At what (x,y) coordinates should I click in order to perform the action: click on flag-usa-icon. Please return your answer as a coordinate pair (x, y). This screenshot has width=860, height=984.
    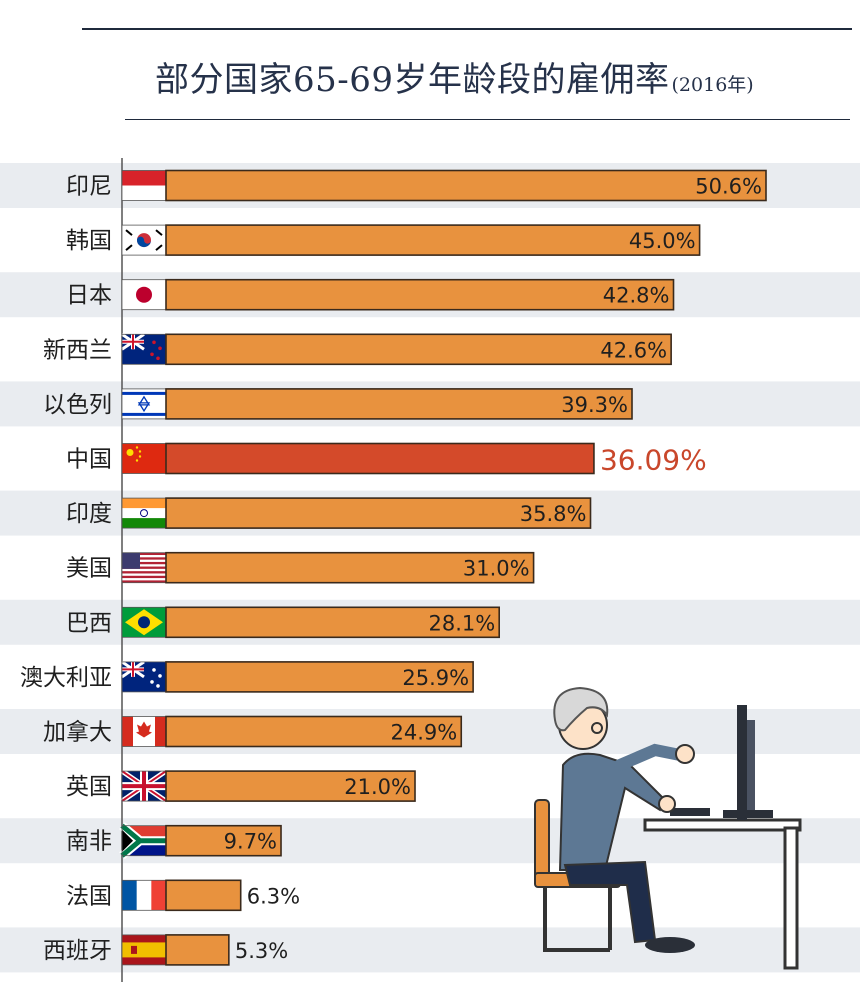
    Looking at the image, I should click on (144, 568).